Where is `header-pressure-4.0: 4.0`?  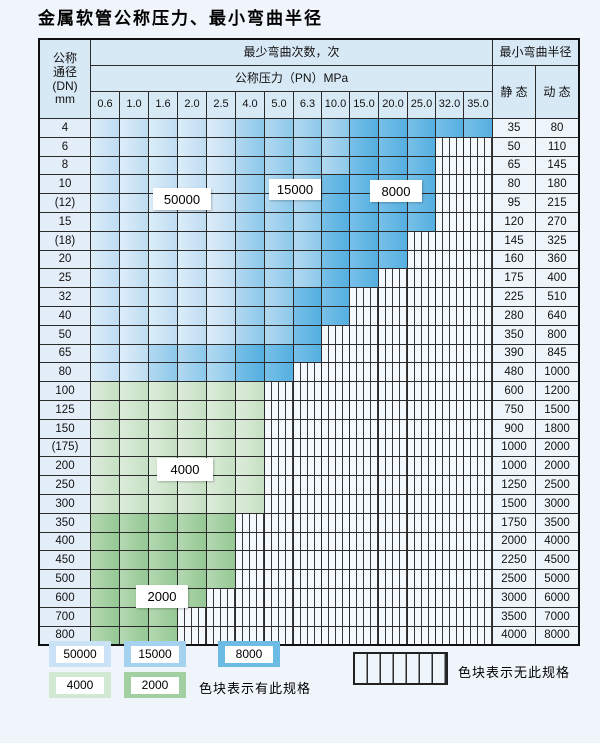 header-pressure-4.0: 4.0 is located at coordinates (250, 105).